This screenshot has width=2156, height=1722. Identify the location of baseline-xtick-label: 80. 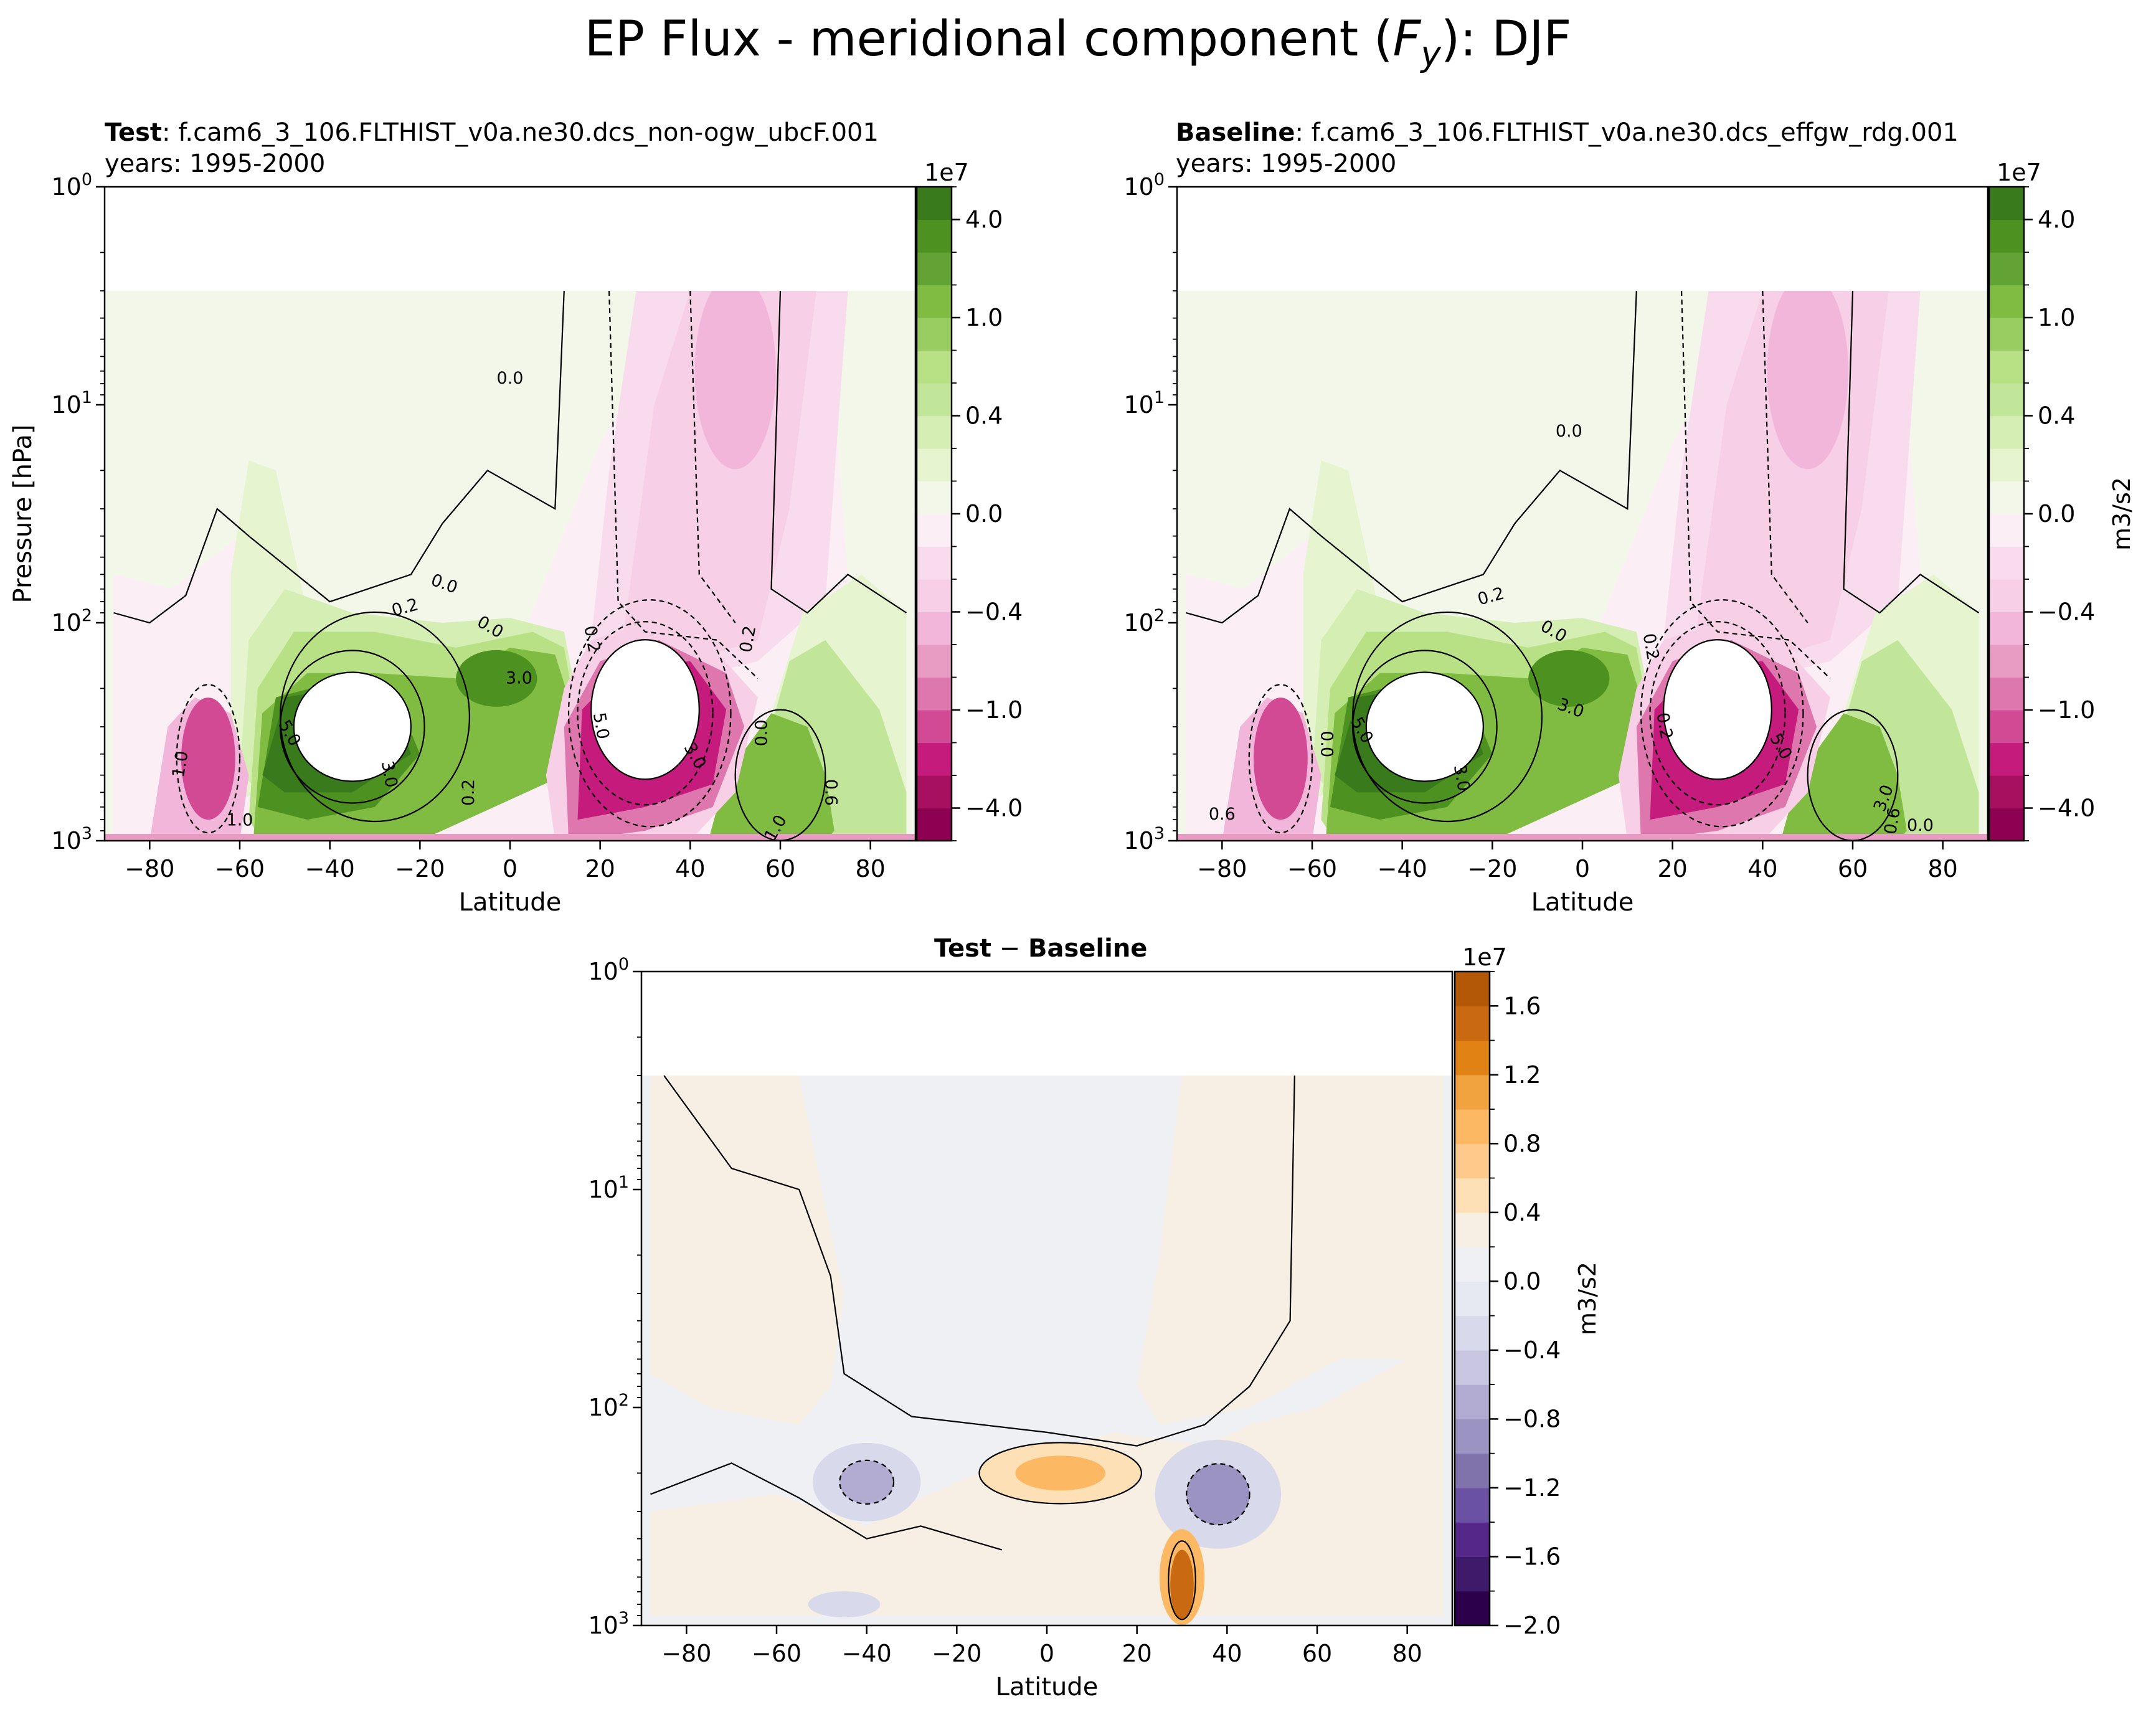
(1942, 868).